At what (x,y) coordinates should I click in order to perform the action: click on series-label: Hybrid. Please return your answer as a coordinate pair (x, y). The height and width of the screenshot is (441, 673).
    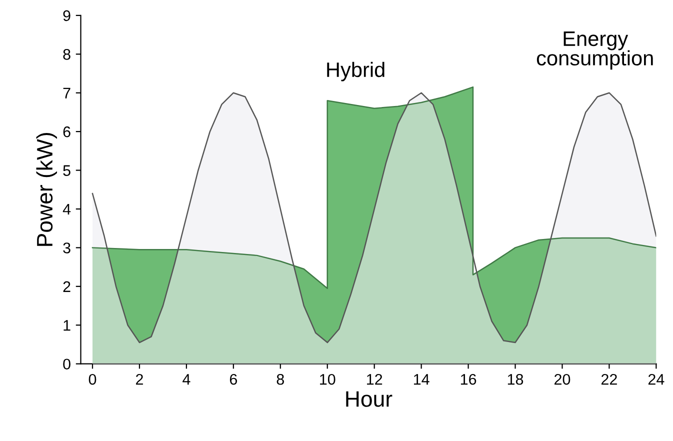
    Looking at the image, I should click on (355, 72).